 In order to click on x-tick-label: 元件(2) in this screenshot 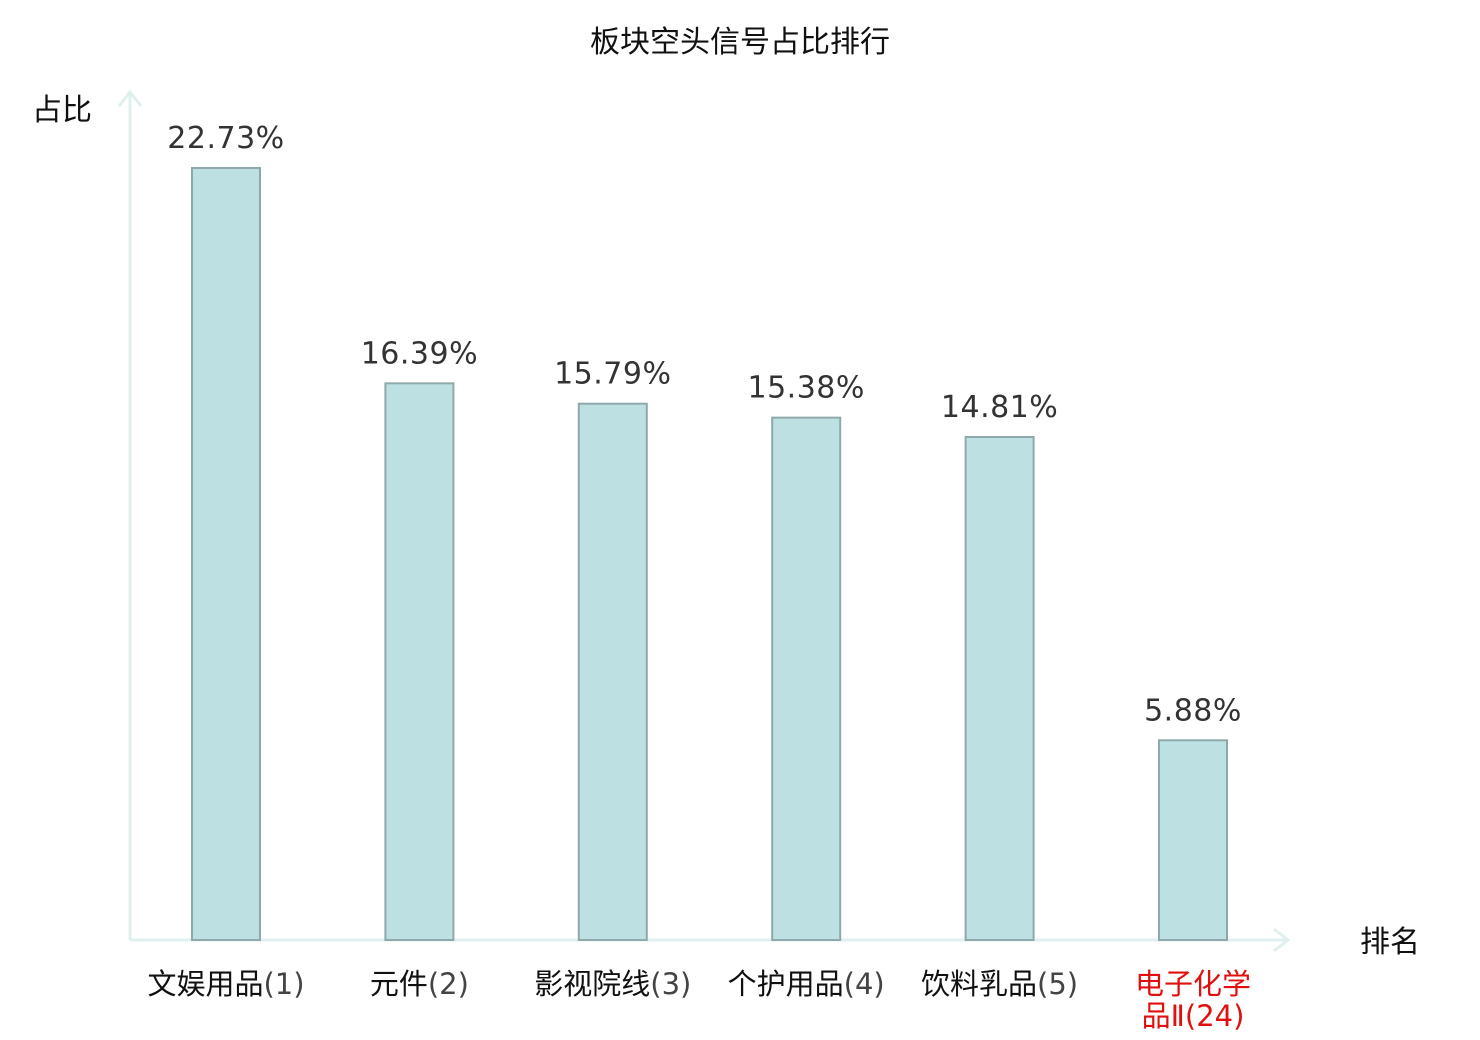, I will do `click(419, 984)`.